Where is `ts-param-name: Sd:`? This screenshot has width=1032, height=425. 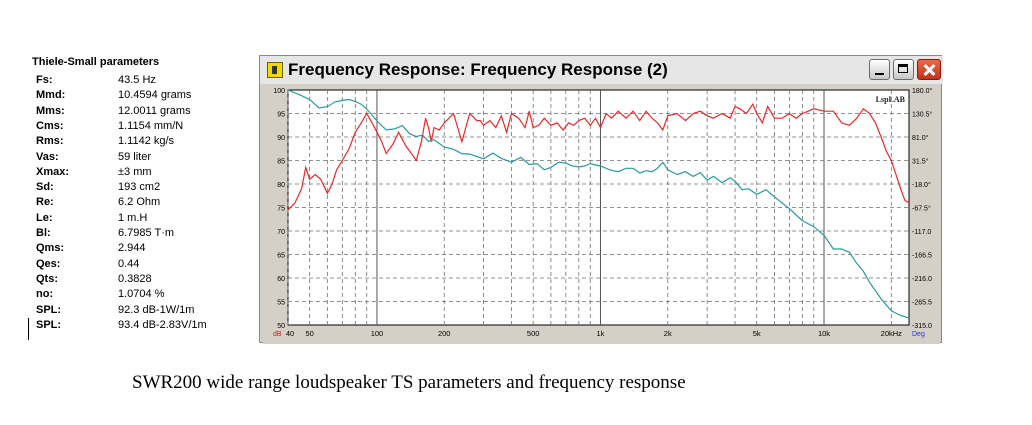 ts-param-name: Sd: is located at coordinates (45, 187).